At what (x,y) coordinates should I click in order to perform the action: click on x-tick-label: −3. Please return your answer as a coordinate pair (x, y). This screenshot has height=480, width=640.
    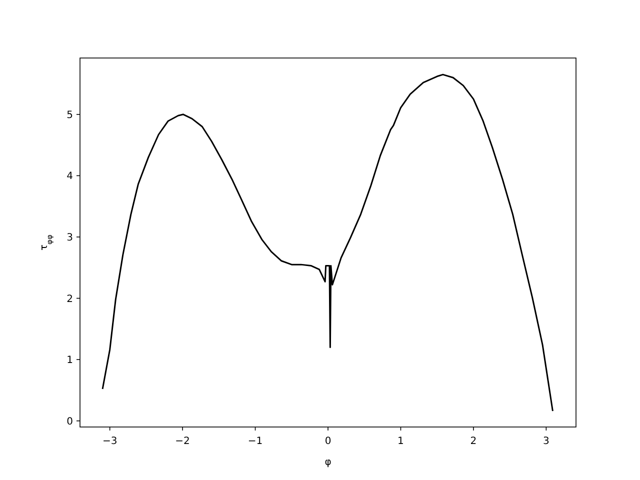
    Looking at the image, I should click on (110, 441).